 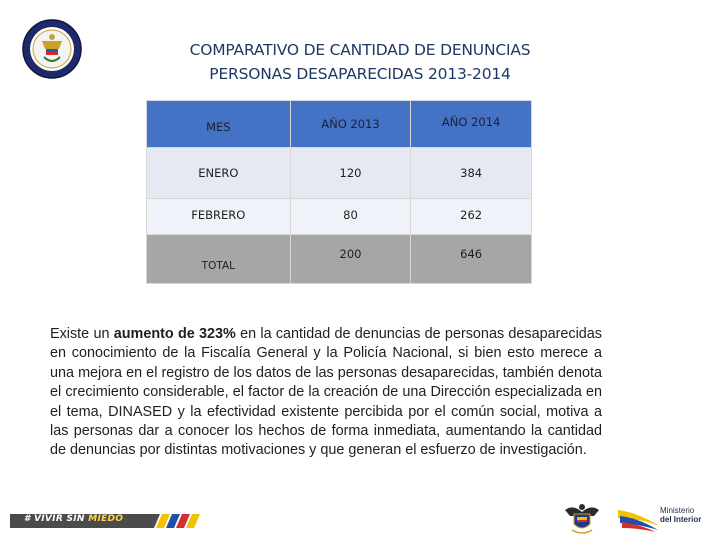 What do you see at coordinates (360, 50) in the screenshot?
I see `title-line-1: COMPARATIVO DE CANTIDAD DE DENUNCIAS` at bounding box center [360, 50].